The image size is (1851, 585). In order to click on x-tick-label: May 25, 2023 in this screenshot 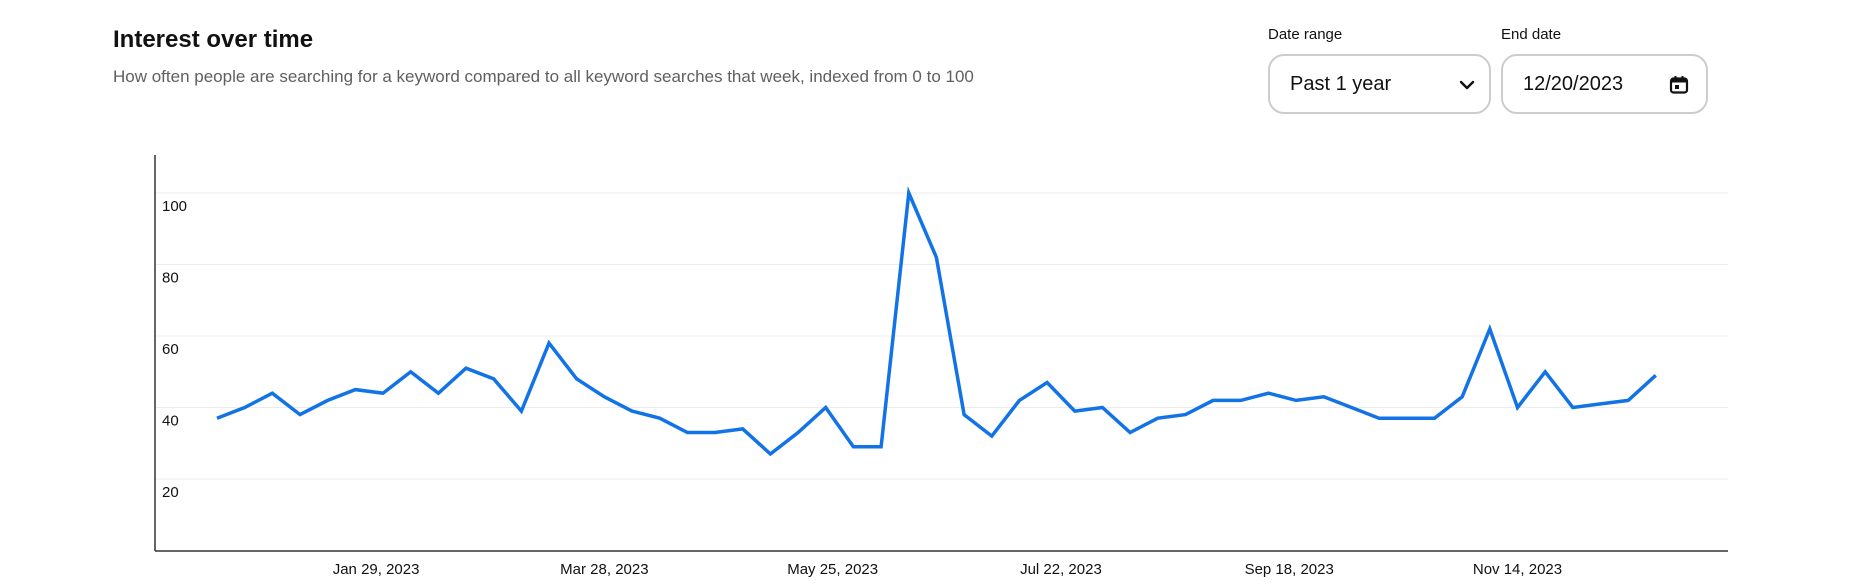, I will do `click(832, 569)`.